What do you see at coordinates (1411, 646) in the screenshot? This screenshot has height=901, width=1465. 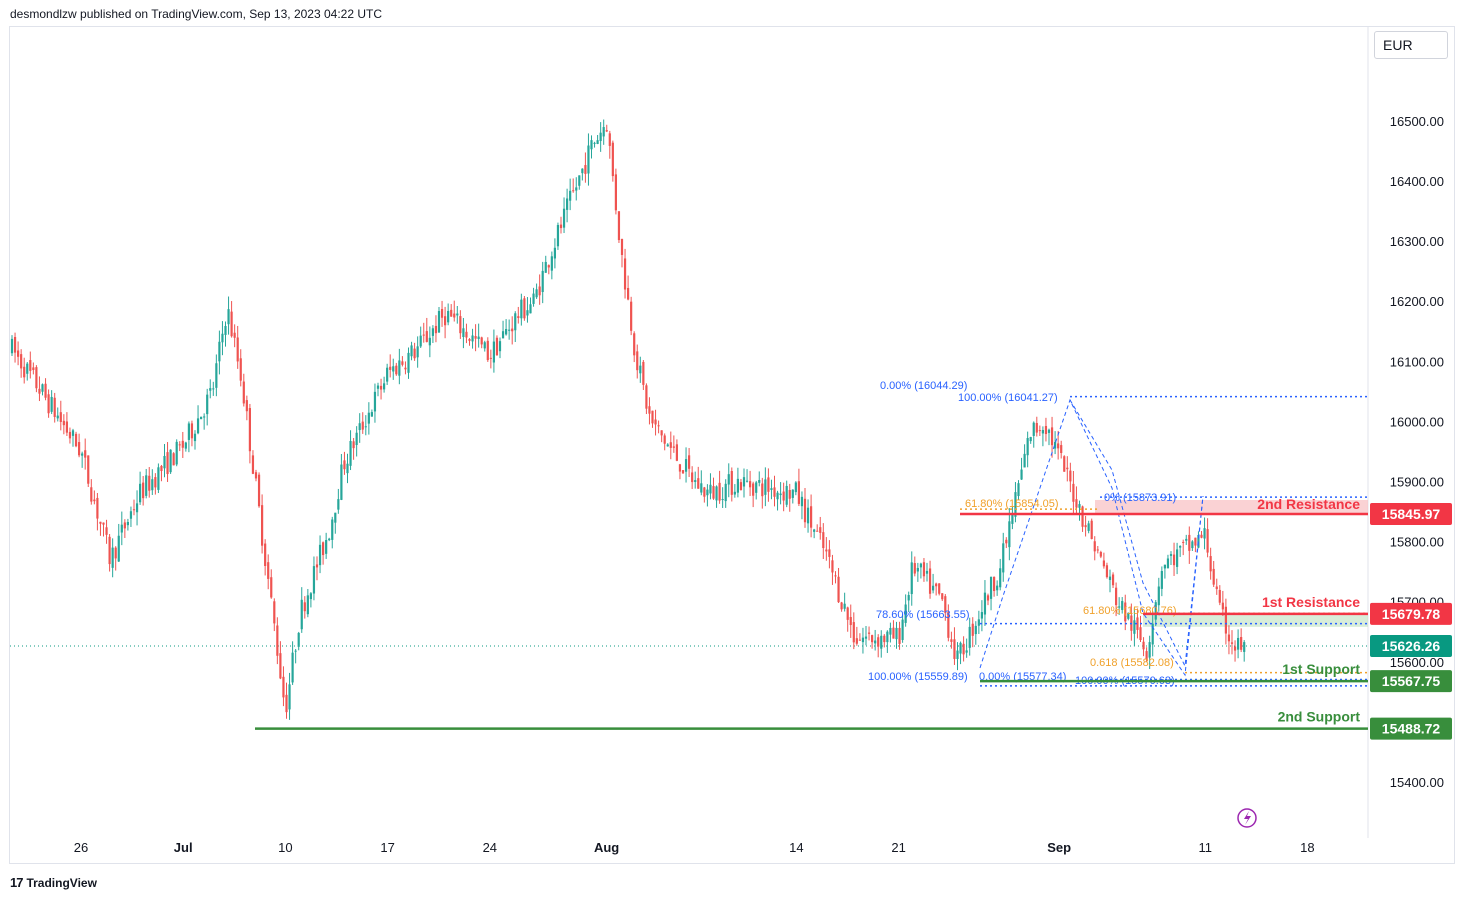 I see `last-price-tag` at bounding box center [1411, 646].